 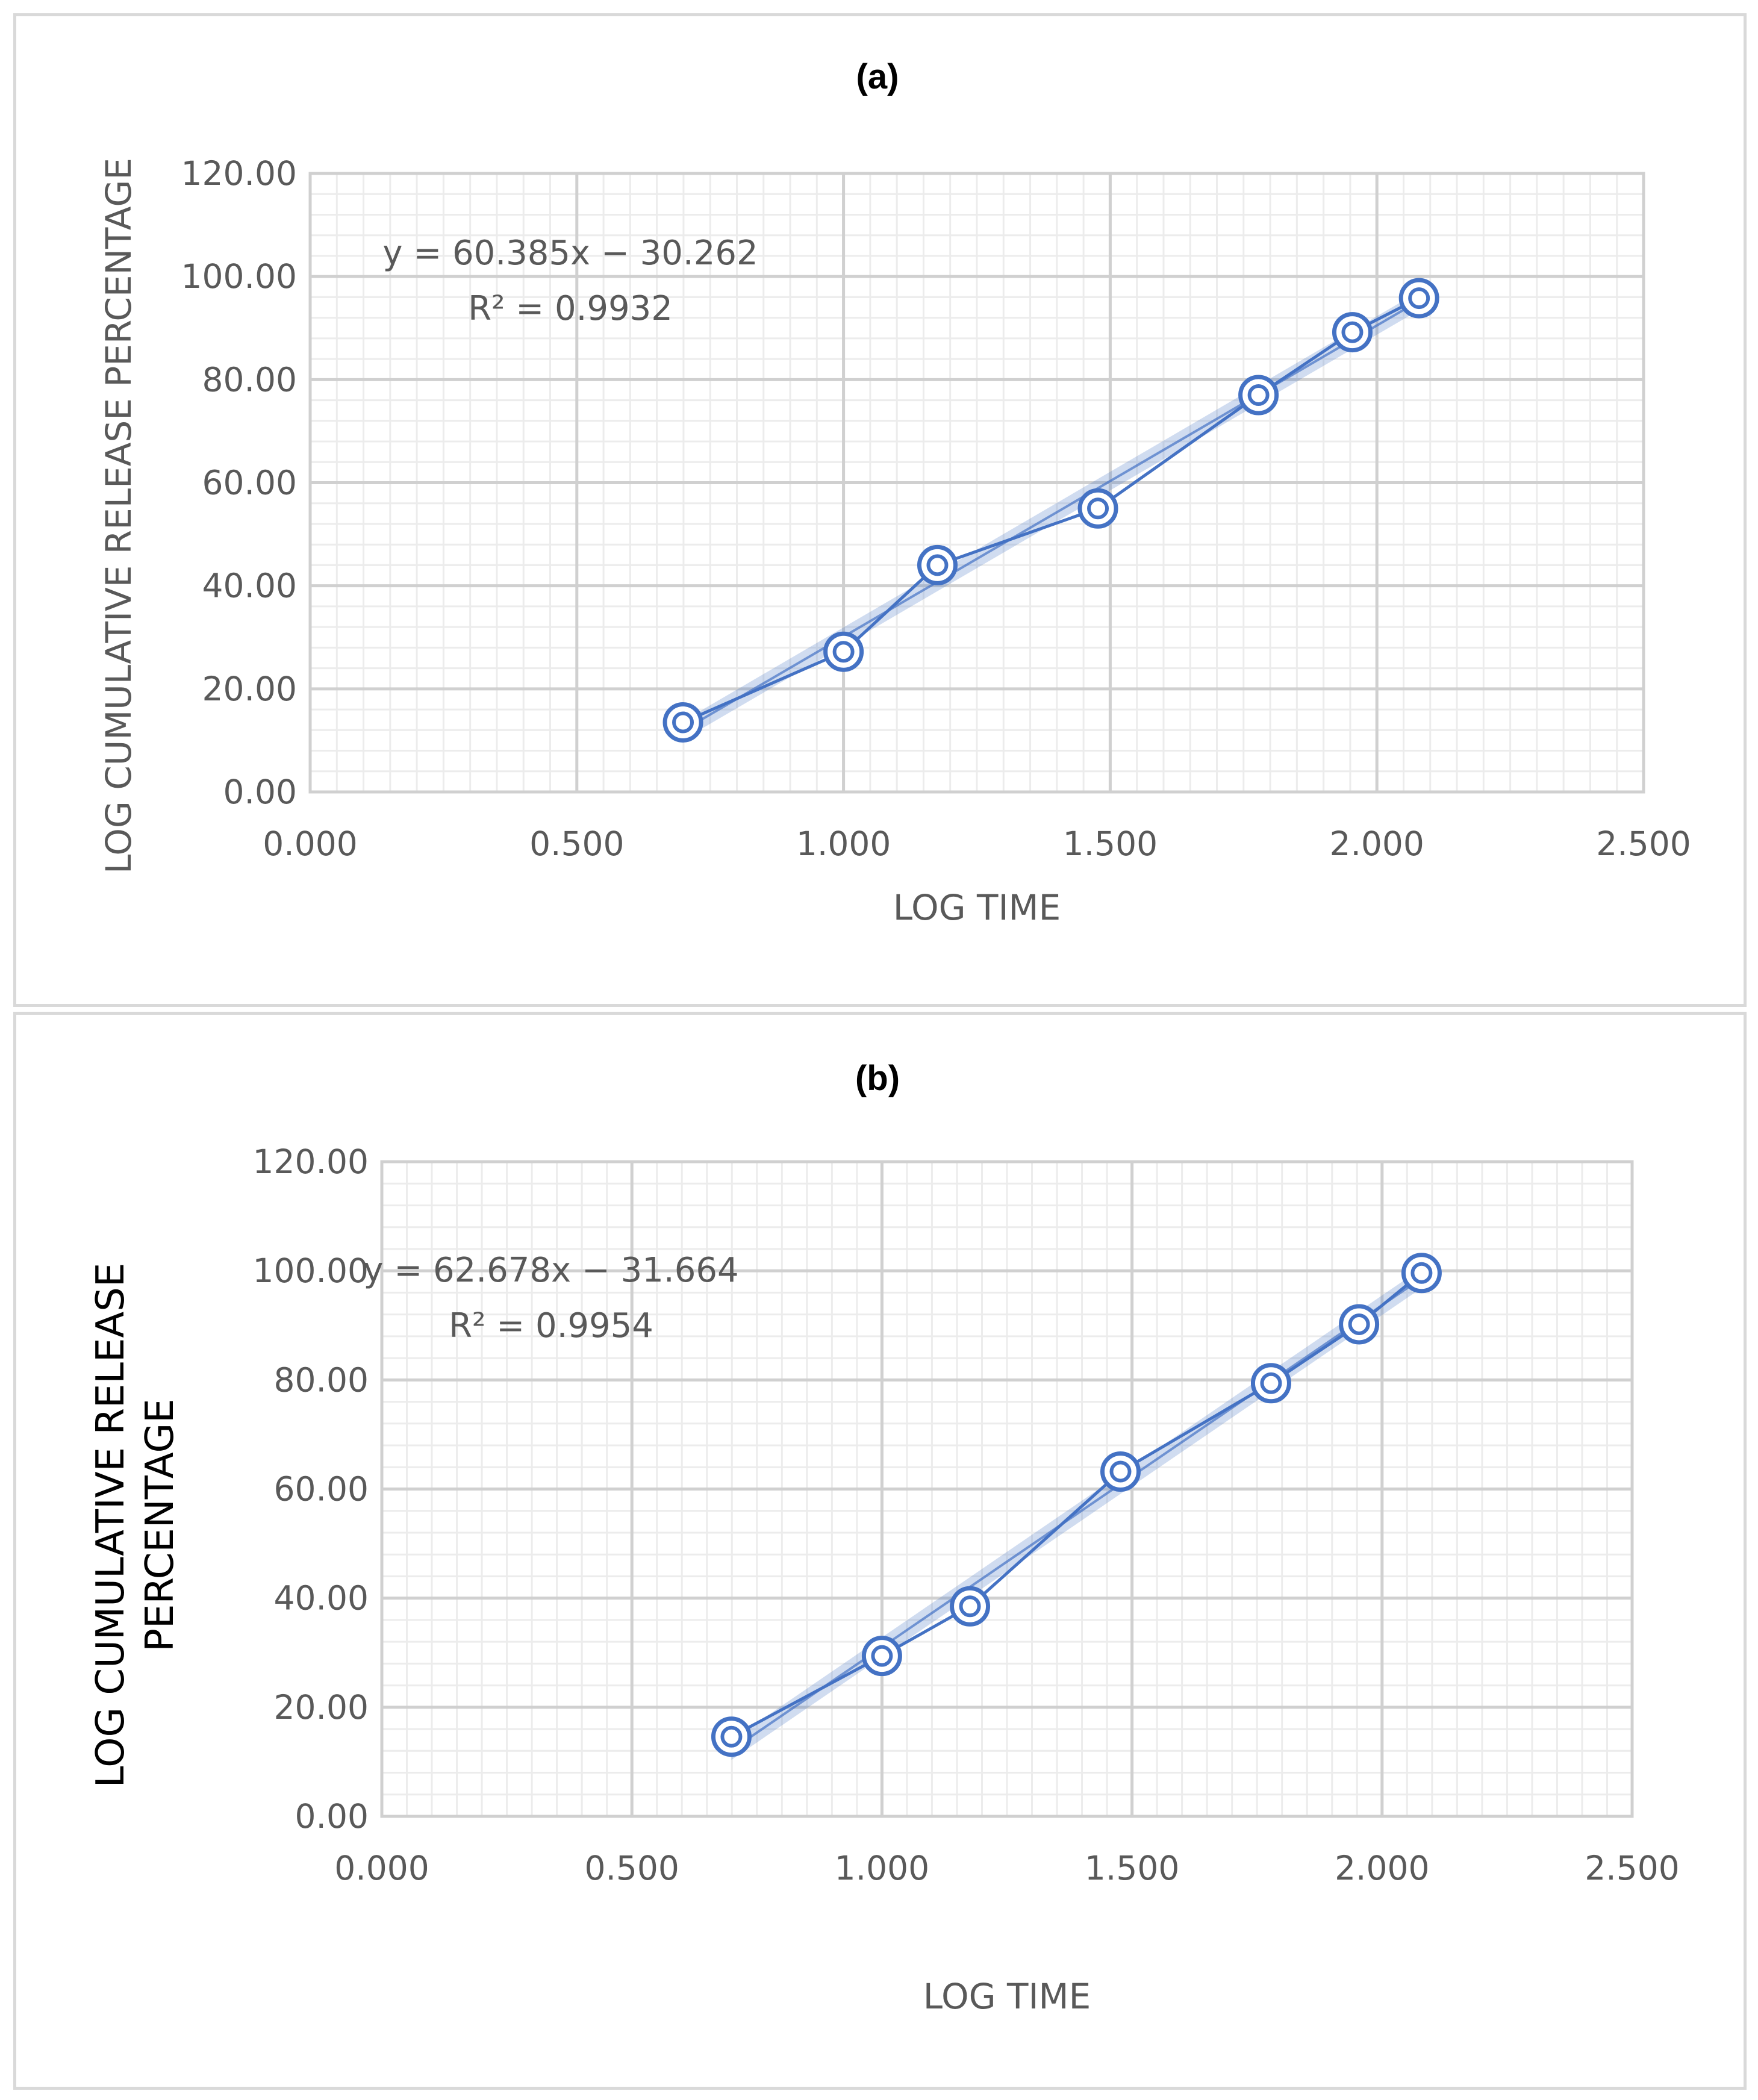 What do you see at coordinates (111, 1526) in the screenshot?
I see `y-axis-label: LOG CUMULATIVE RELEASE` at bounding box center [111, 1526].